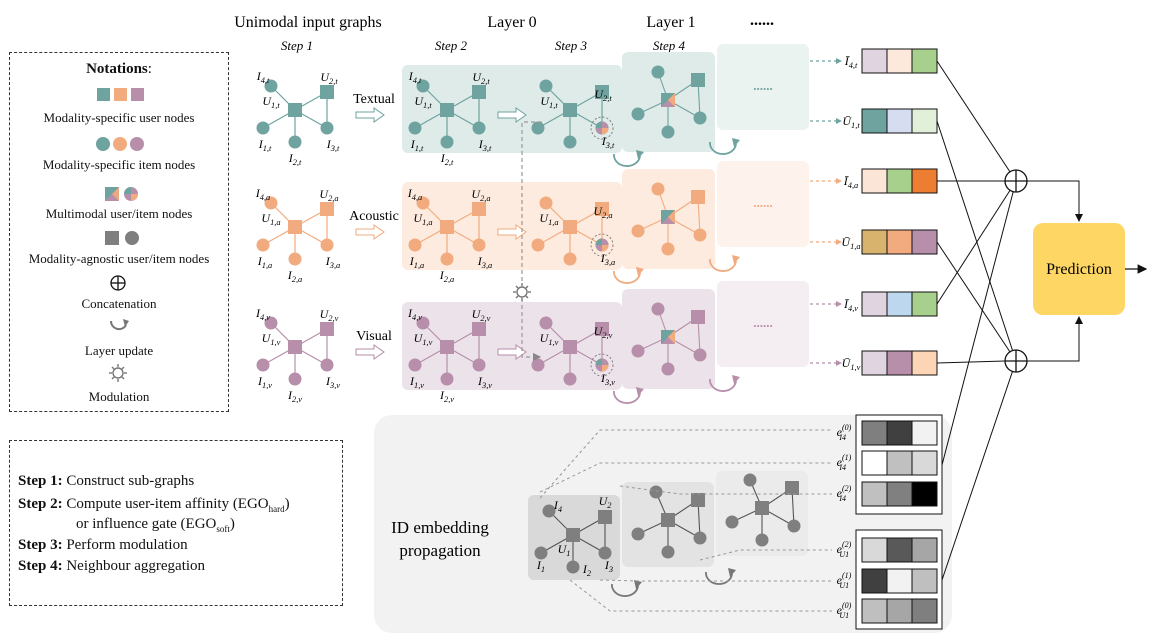 The width and height of the screenshot is (1152, 639). What do you see at coordinates (527, 241) in the screenshot?
I see `modulation-path` at bounding box center [527, 241].